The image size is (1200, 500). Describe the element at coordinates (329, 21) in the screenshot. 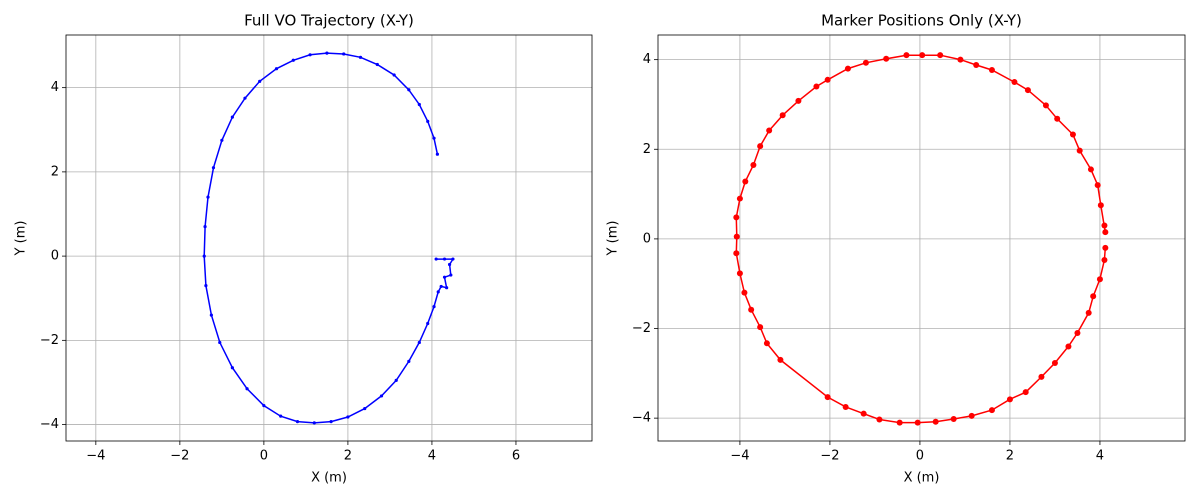

I see `chart-title: Full VO Trajectory (X-Y)` at that location.